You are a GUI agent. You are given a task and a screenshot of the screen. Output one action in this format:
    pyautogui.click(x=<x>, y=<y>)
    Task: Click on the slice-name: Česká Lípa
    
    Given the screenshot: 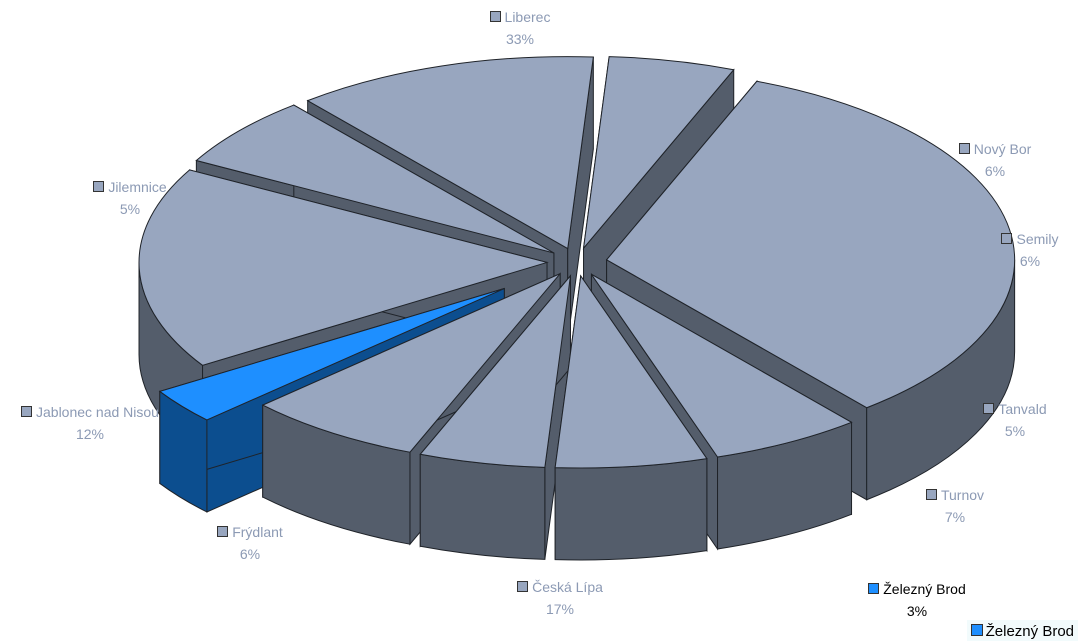 What is the action you would take?
    pyautogui.click(x=560, y=587)
    